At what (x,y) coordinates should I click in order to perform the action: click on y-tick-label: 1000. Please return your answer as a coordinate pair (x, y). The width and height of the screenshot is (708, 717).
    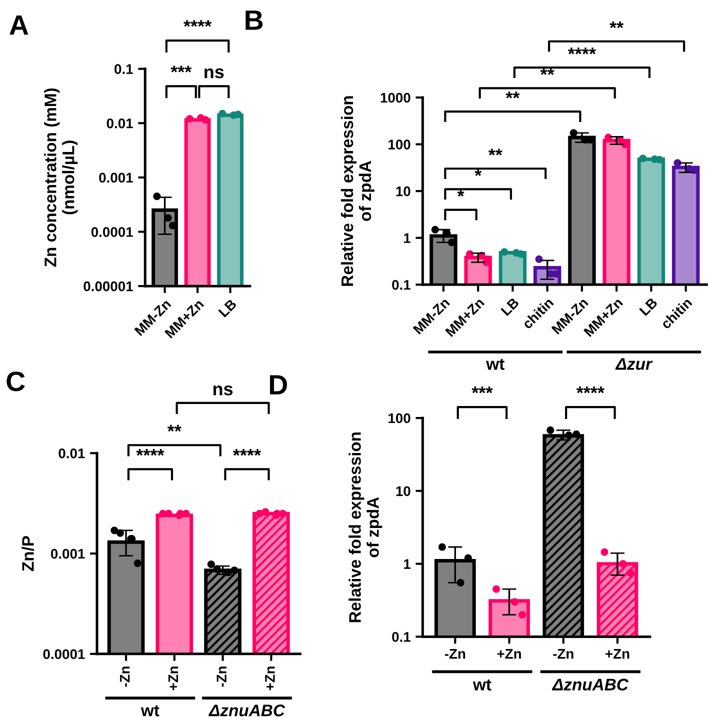
    Looking at the image, I should click on (395, 97).